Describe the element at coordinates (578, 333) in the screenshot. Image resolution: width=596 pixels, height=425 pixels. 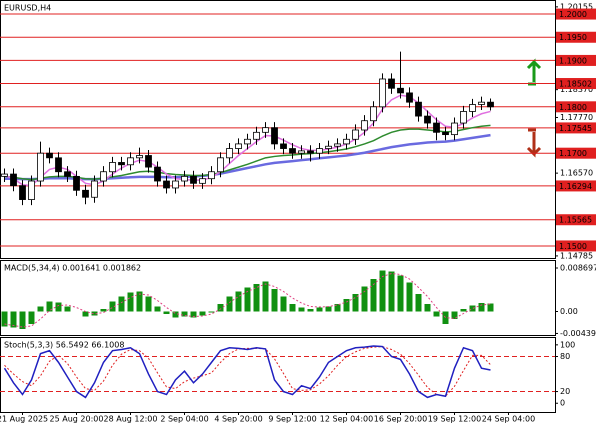
I see `y-tick-label: -0.00439` at that location.